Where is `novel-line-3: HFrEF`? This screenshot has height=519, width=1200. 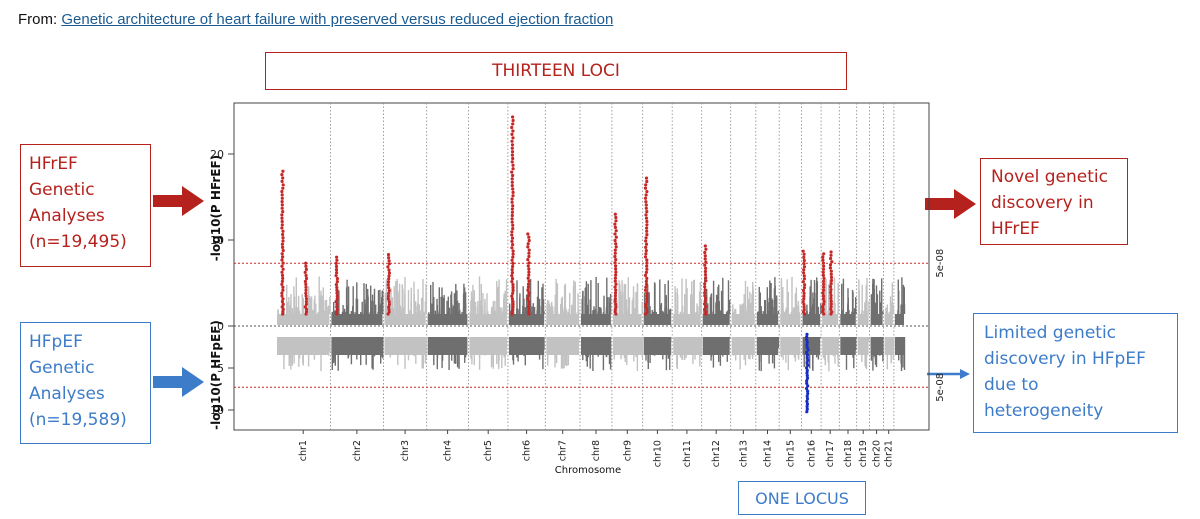
novel-line-3: HFrEF is located at coordinates (1015, 229).